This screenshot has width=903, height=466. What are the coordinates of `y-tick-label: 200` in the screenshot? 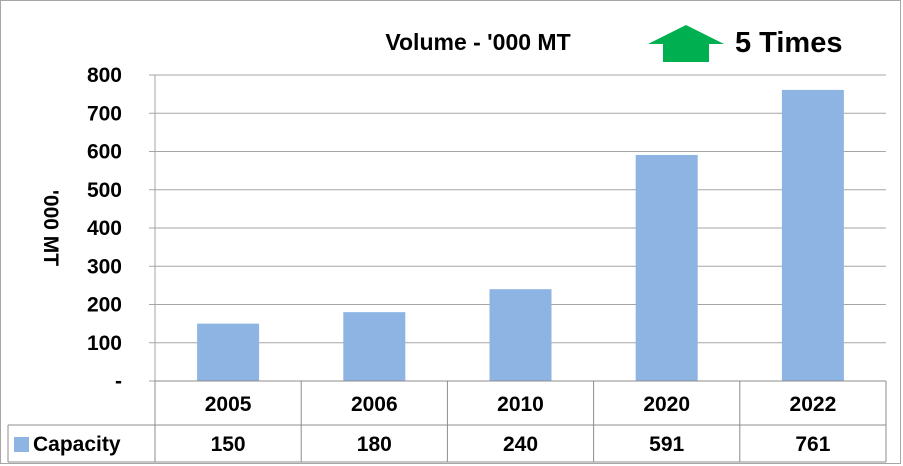 It's located at (104, 305).